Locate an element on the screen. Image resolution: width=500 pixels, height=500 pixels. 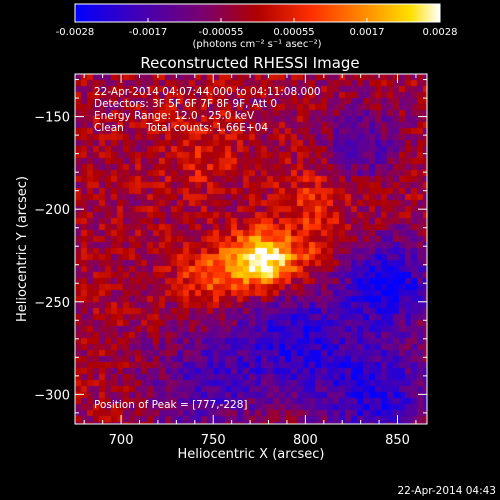
annotation-energy: Energy Range: 12.0 - 25.0 keV is located at coordinates (174, 116).